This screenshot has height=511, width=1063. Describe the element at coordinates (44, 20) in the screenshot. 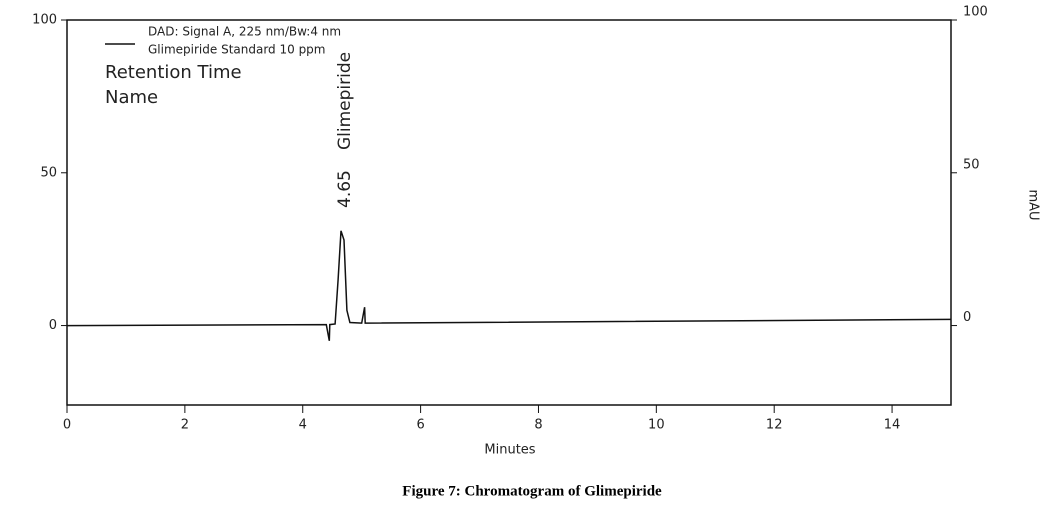

I see `y-tick-label: 100` at that location.